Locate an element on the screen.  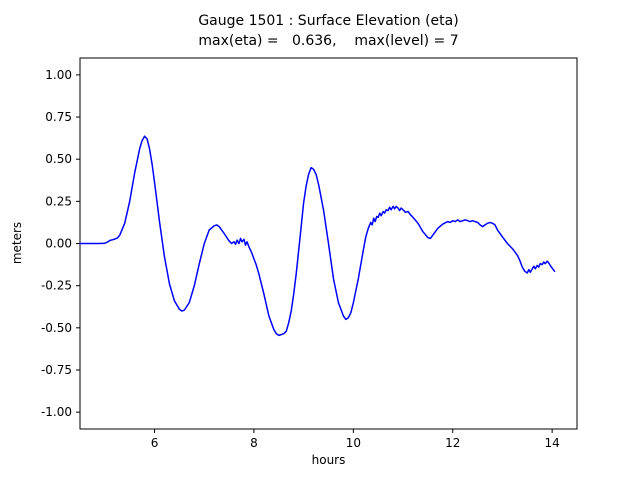
chart-subtitle: max(eta) = 0.636, max(level) = 7 is located at coordinates (328, 41).